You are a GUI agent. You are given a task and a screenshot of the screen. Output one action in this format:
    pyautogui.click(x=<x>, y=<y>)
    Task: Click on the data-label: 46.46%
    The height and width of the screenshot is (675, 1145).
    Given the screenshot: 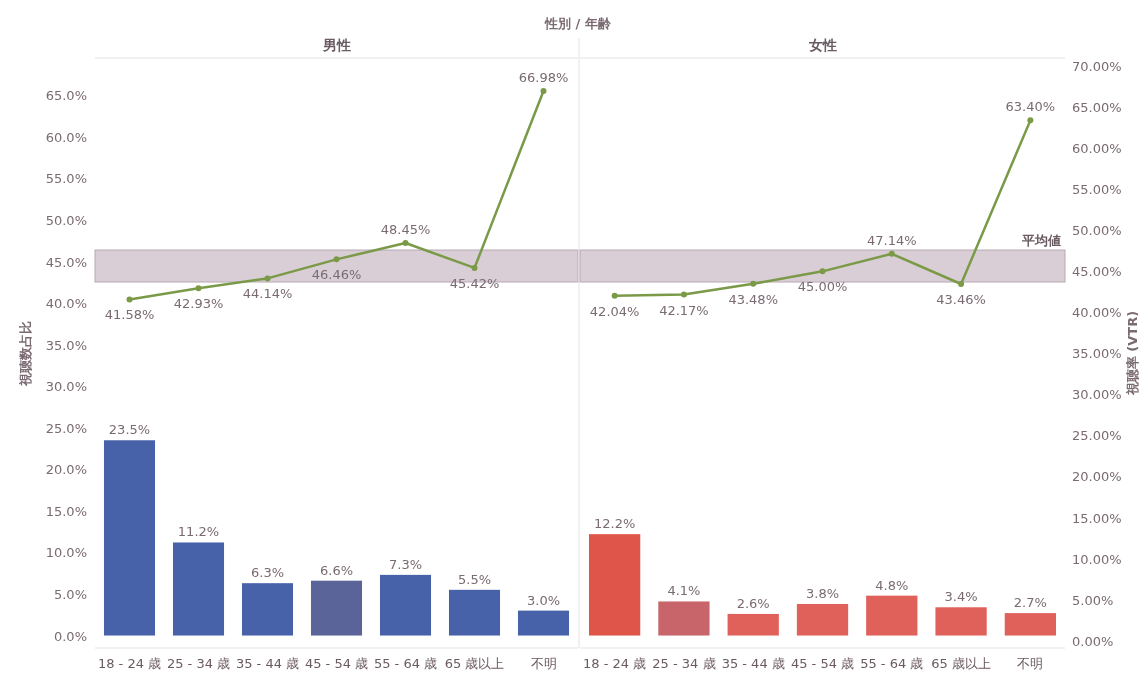 What is the action you would take?
    pyautogui.click(x=336, y=275)
    